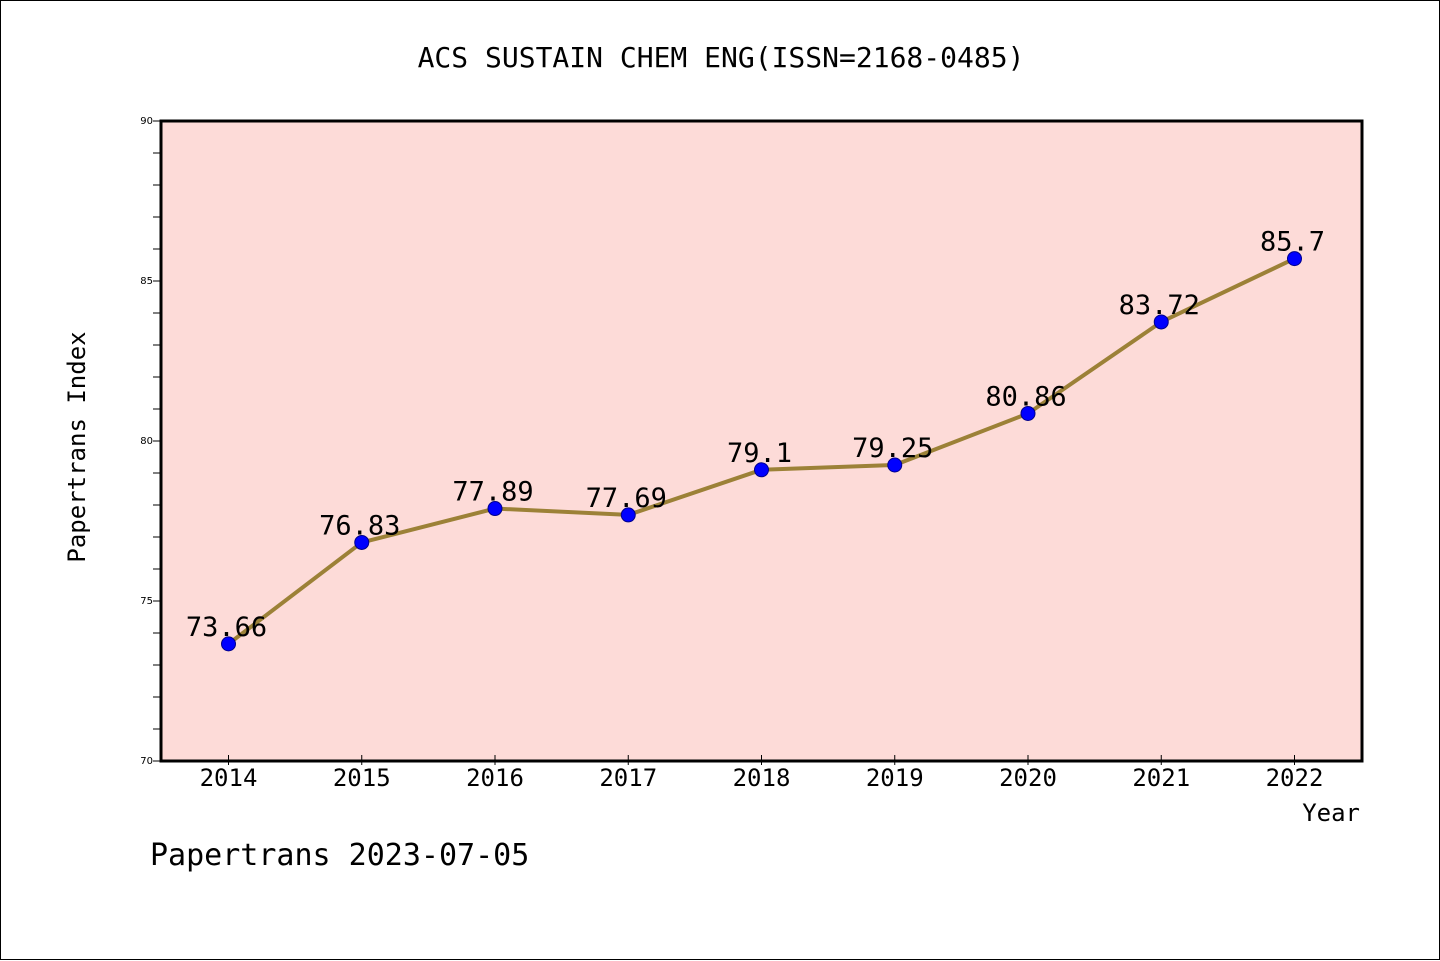 Image resolution: width=1440 pixels, height=961 pixels. I want to click on data-label: 83.72, so click(1159, 305).